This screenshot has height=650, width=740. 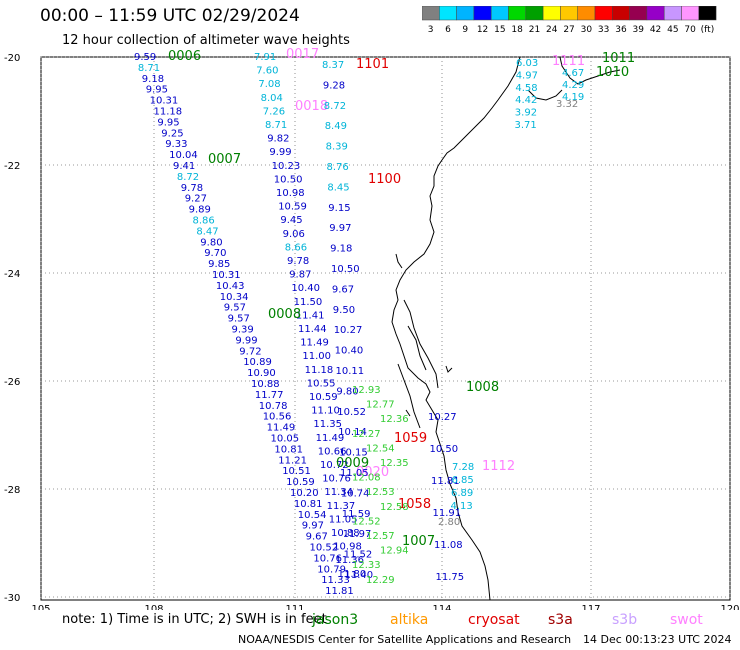 I want to click on wave-height-value: 10.72, so click(x=334, y=465).